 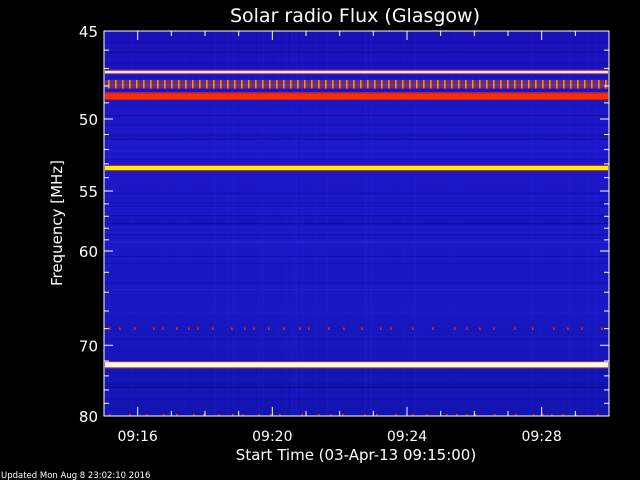 What do you see at coordinates (356, 455) in the screenshot?
I see `x-axis-label: Start Time (03-Apr-13 09:15:00)` at bounding box center [356, 455].